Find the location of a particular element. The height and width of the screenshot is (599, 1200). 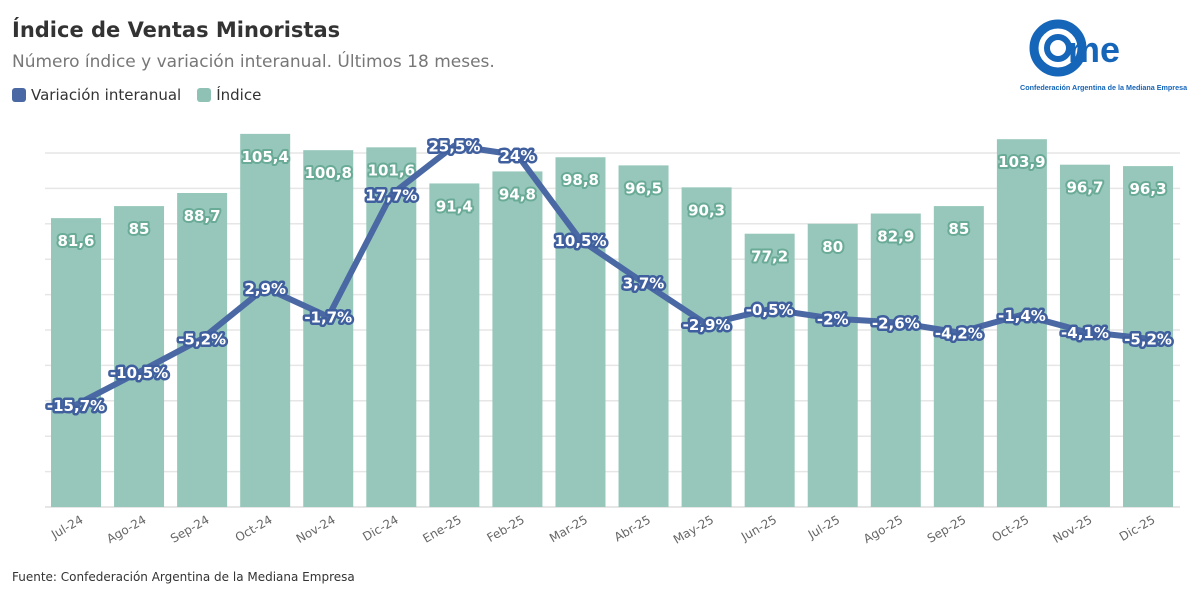

bar-label-Nov-24: 100,8 is located at coordinates (328, 173).